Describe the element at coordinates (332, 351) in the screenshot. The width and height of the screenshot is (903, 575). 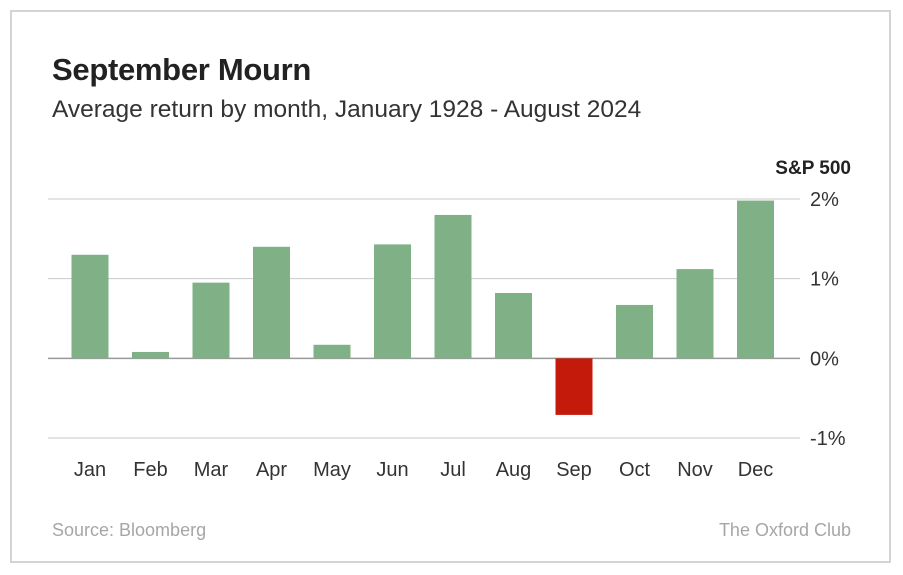
I see `bar-may` at that location.